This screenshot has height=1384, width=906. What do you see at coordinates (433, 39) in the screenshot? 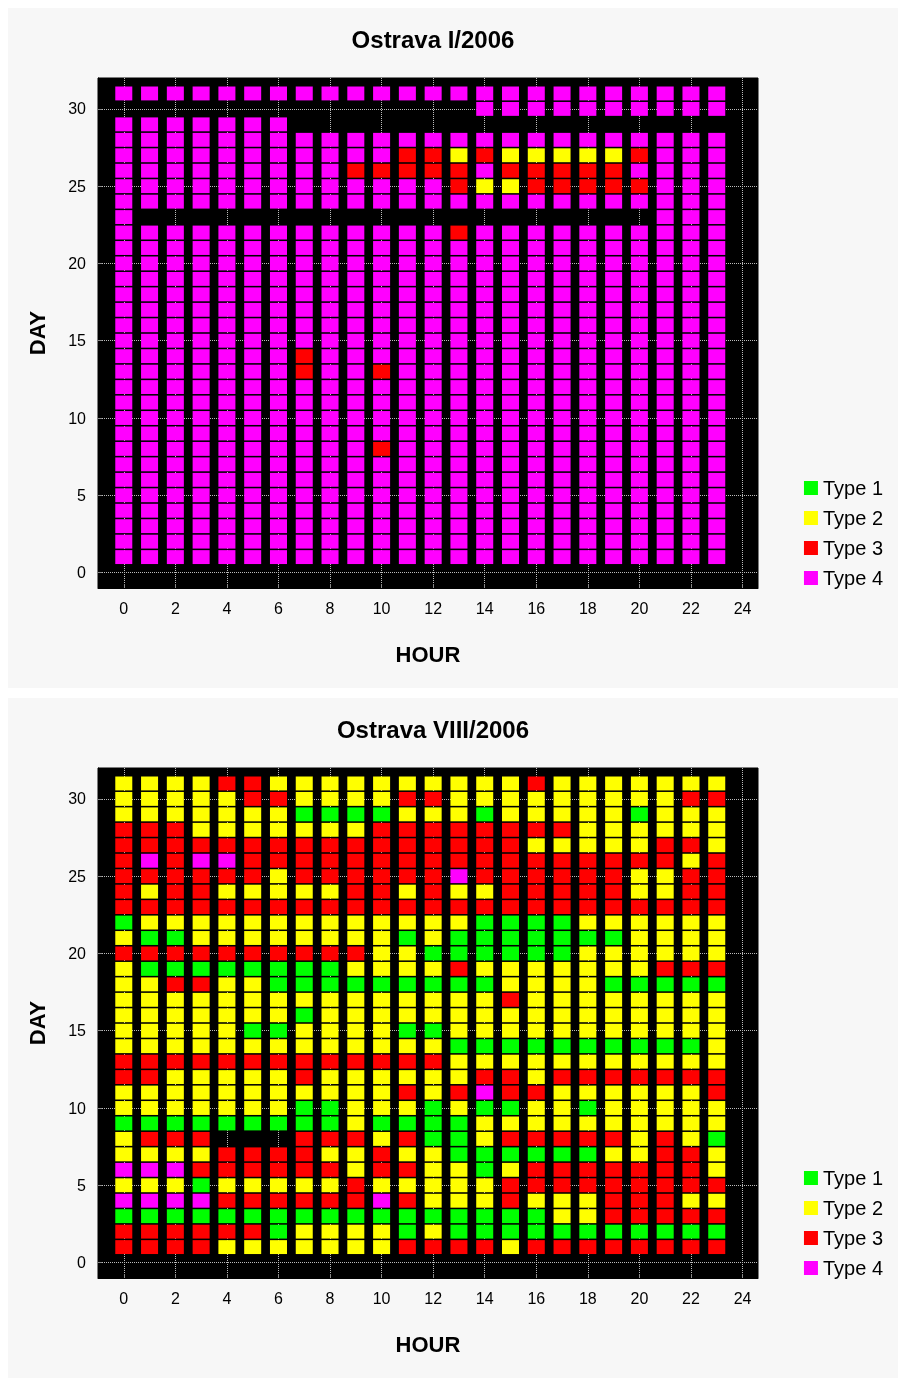
I see `chart-title: Ostrava I/2006` at bounding box center [433, 39].